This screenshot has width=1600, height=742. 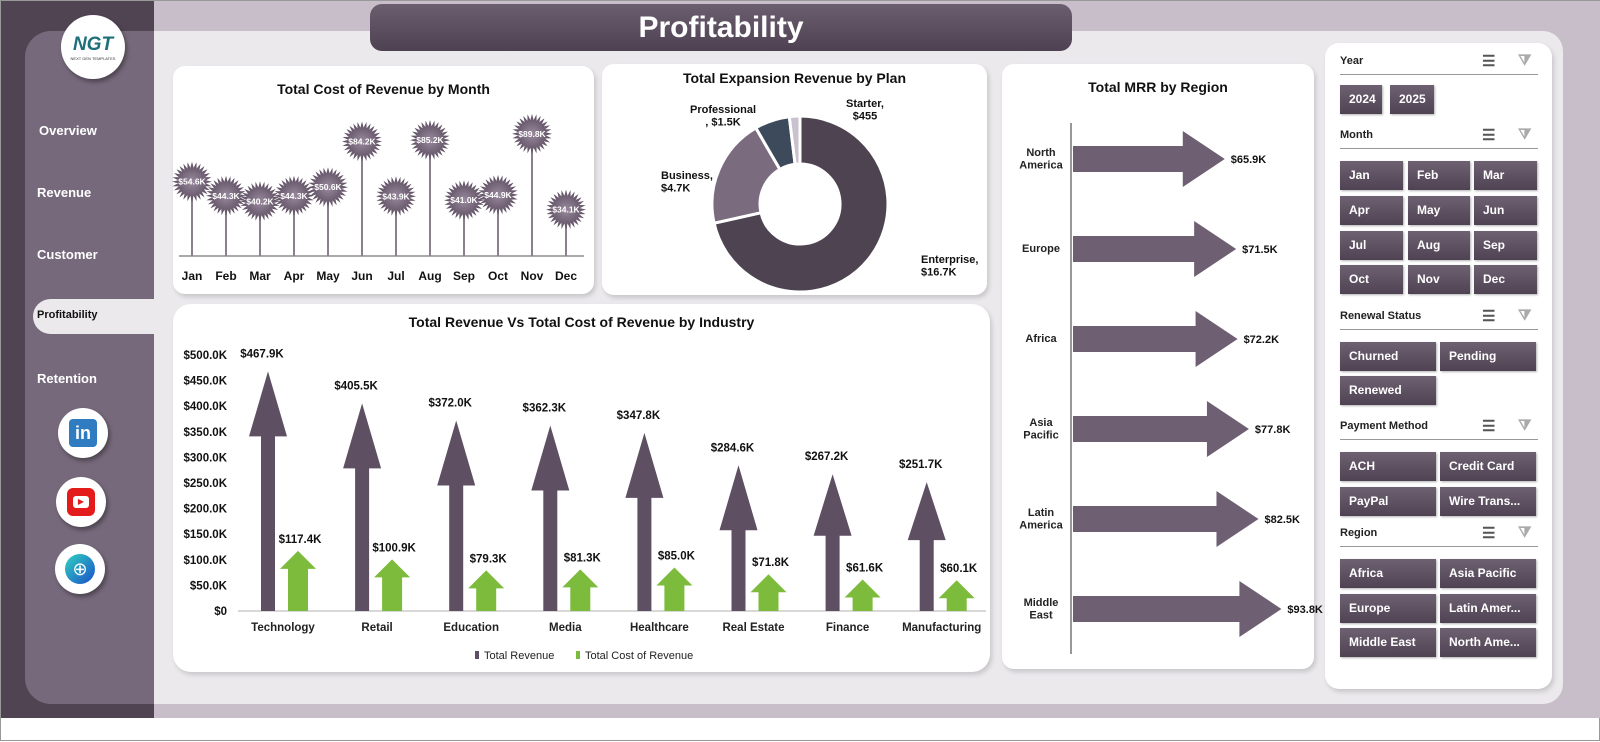 What do you see at coordinates (83, 433) in the screenshot?
I see `linkedin-button: in` at bounding box center [83, 433].